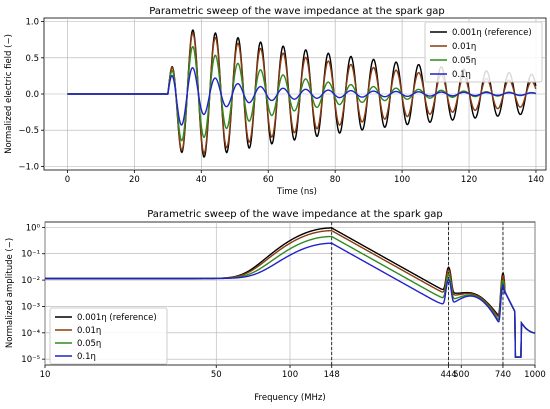  What do you see at coordinates (535, 375) in the screenshot?
I see `bottom-xtick-label: 1000` at bounding box center [535, 375].